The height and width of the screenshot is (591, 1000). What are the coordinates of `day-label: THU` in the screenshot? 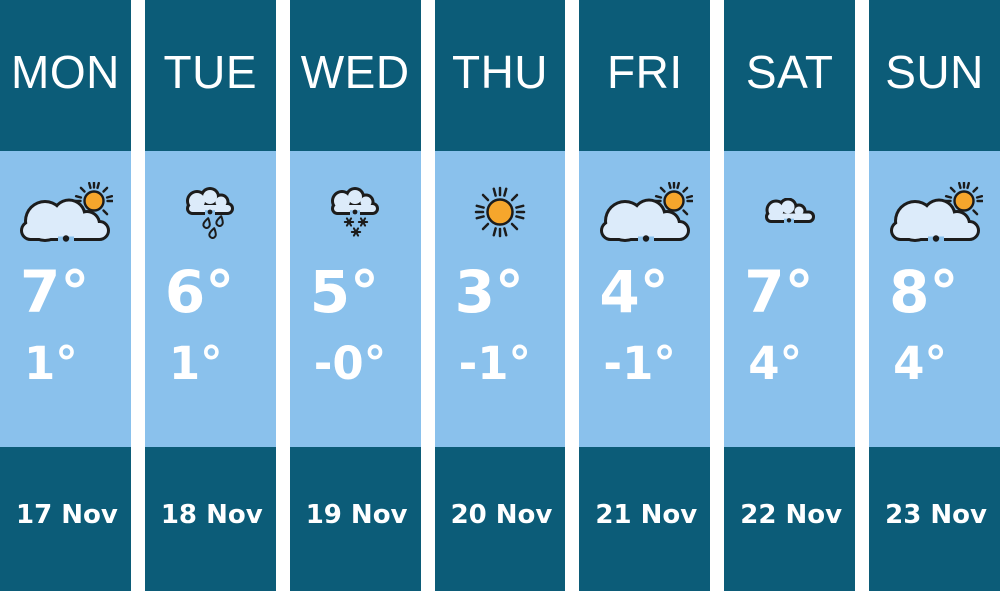 It's located at (500, 72).